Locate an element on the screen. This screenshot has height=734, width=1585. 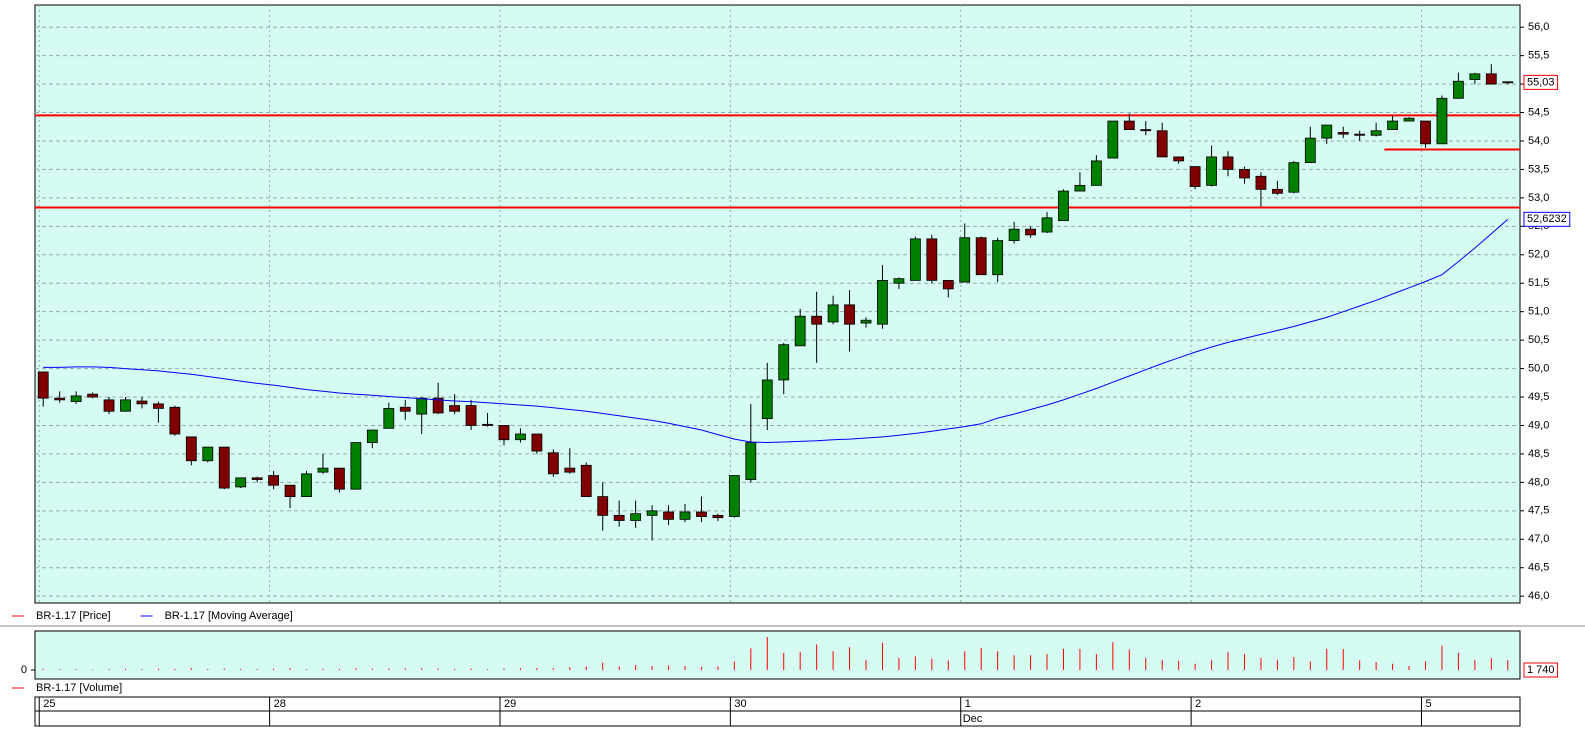
y-tick-label: 50,5 is located at coordinates (1538, 340).